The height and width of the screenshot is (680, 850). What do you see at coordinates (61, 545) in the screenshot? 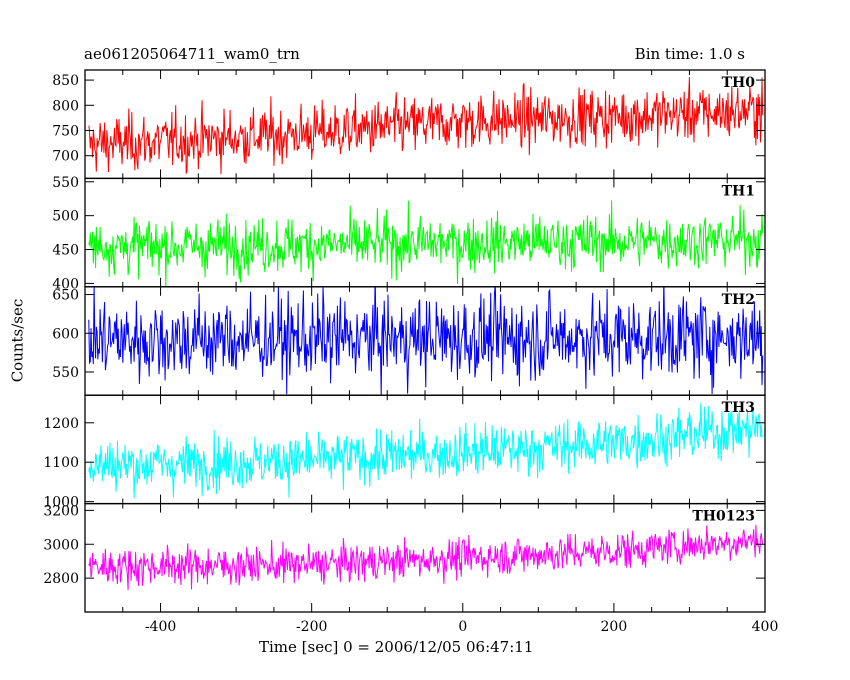
I see `y-tick-label: 3000` at bounding box center [61, 545].